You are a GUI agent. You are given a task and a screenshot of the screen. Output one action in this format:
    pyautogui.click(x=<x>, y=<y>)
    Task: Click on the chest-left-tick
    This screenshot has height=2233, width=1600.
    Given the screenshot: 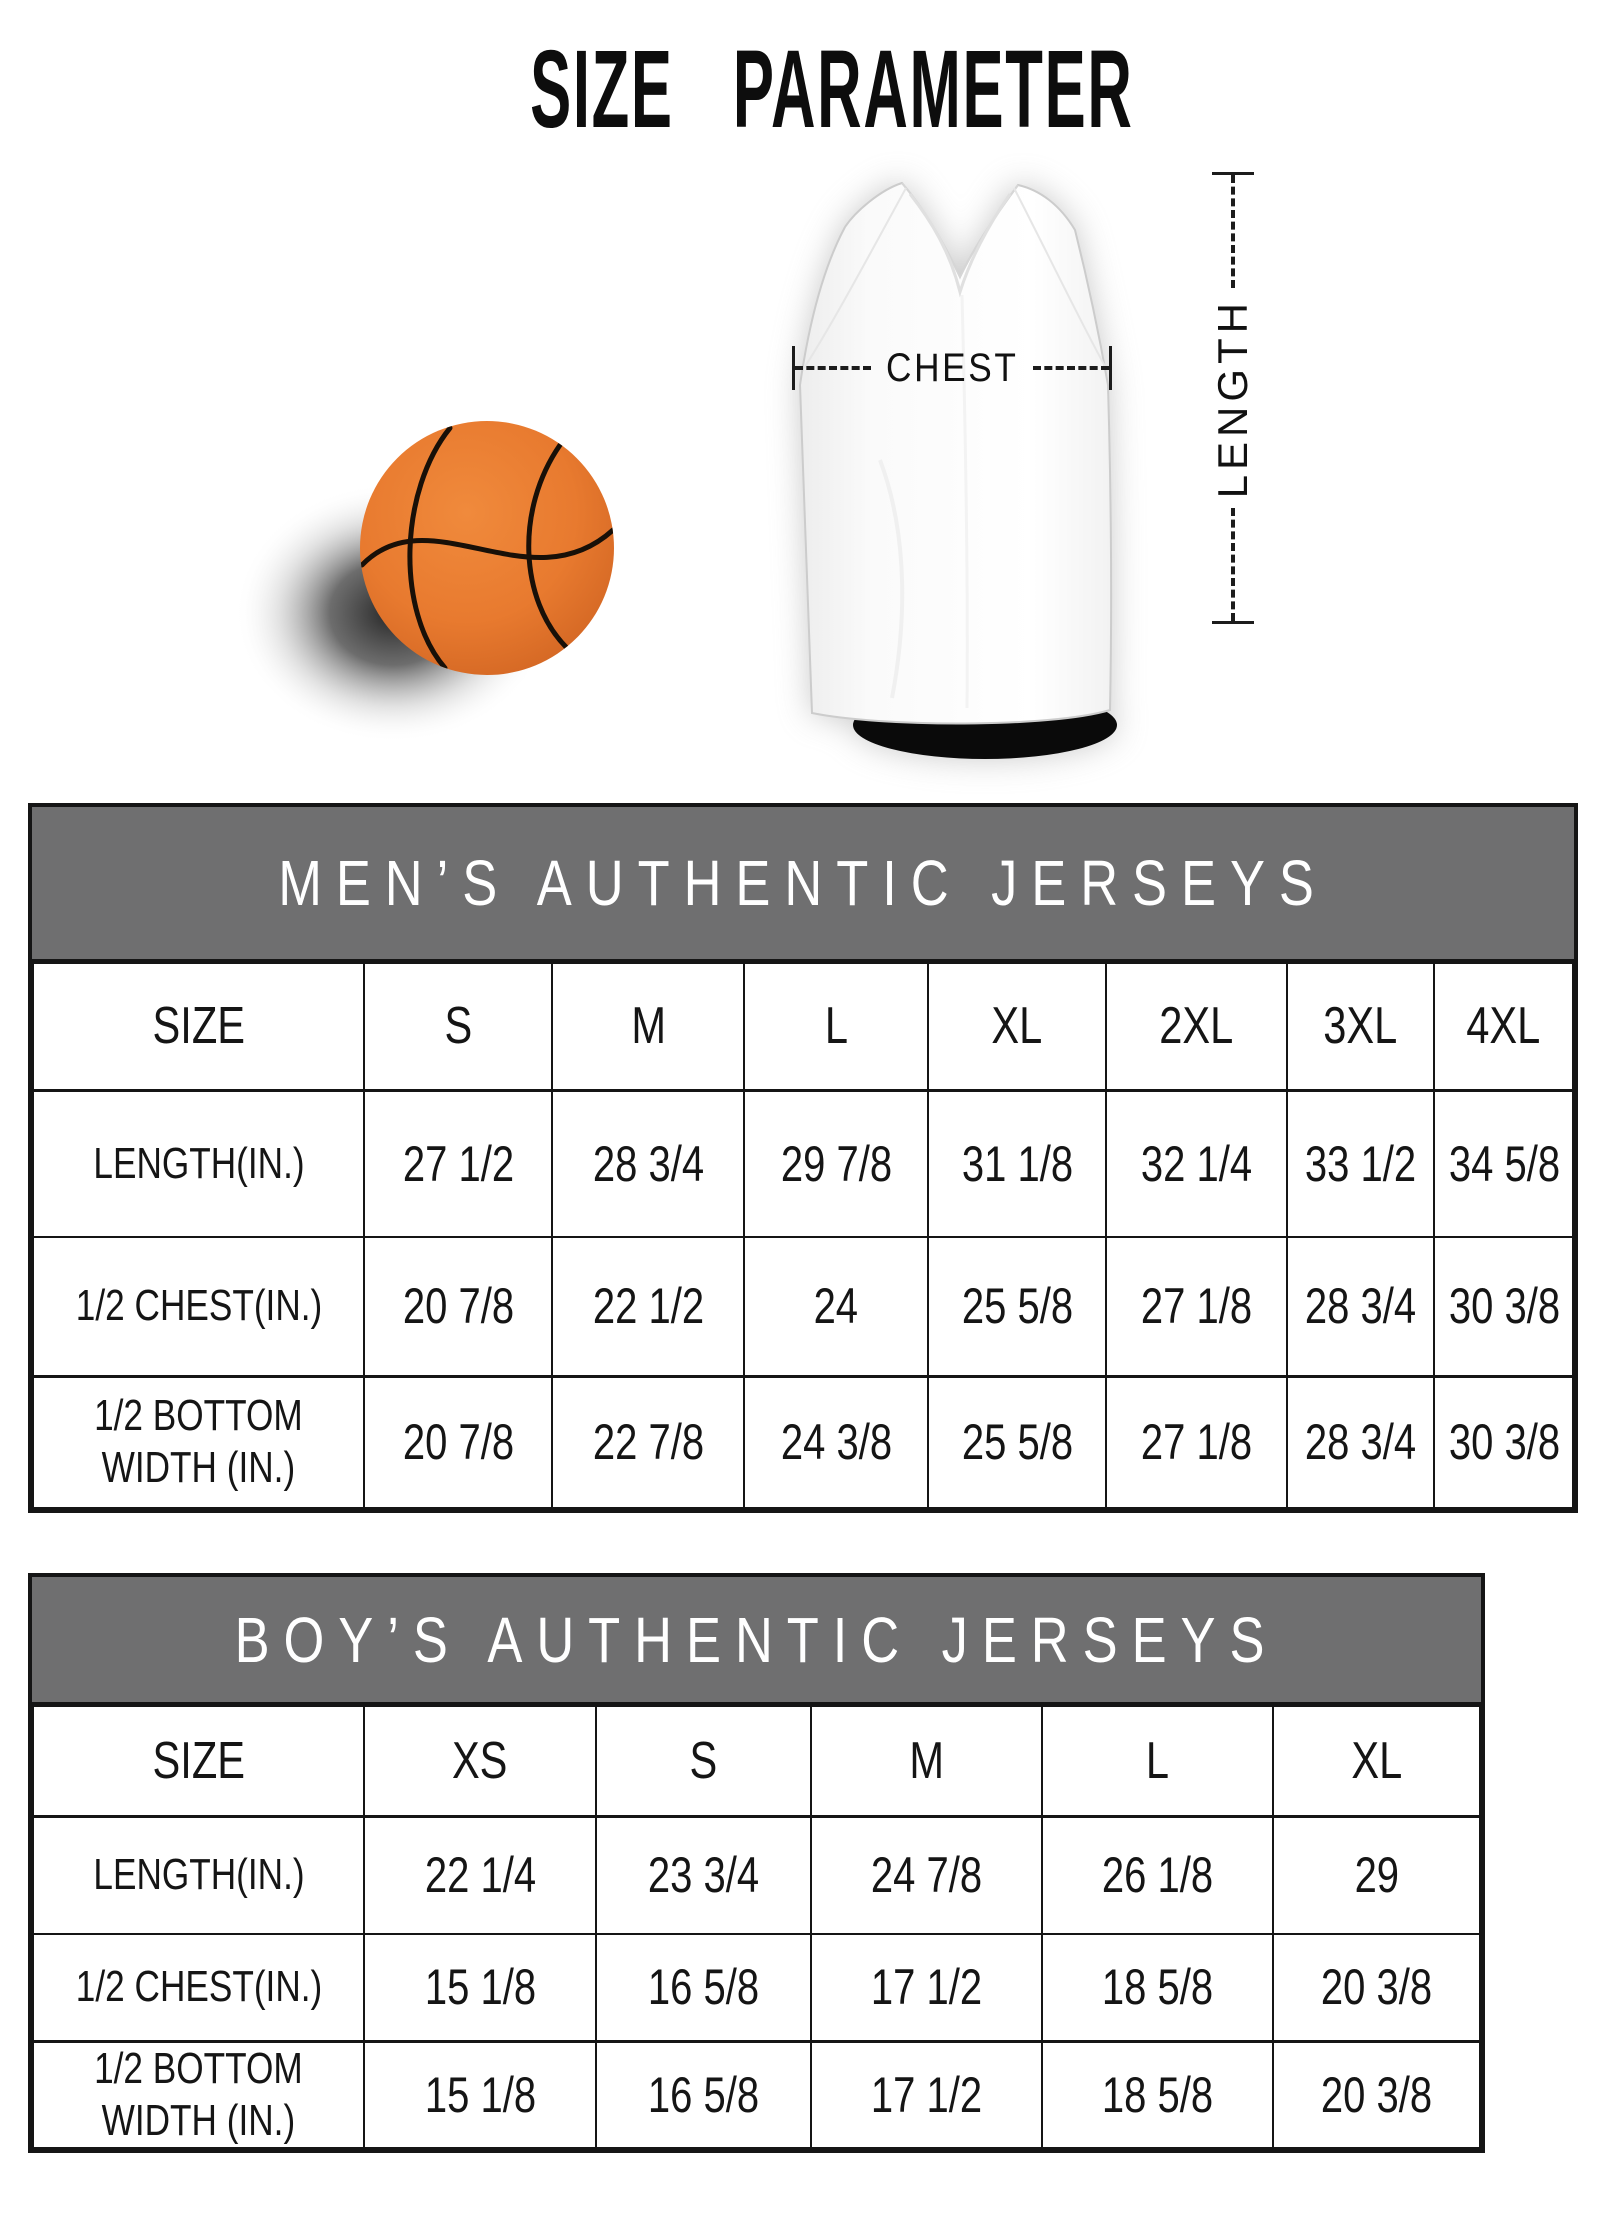 What is the action you would take?
    pyautogui.click(x=793, y=368)
    